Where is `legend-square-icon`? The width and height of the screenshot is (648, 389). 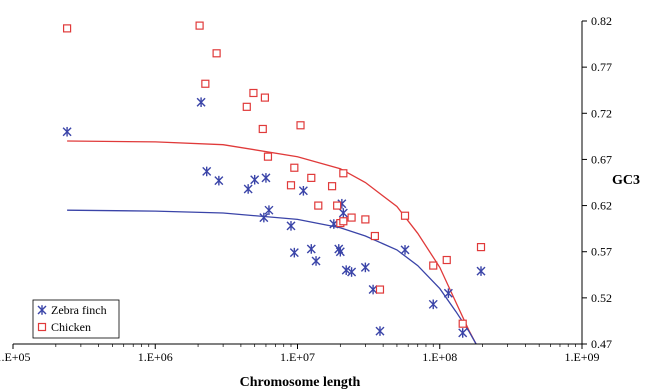
legend-square-icon is located at coordinates (42, 327).